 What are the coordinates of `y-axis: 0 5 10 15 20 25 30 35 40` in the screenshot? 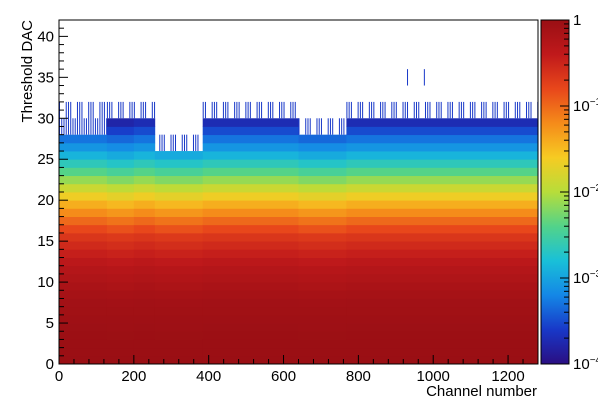 It's located at (52, 196).